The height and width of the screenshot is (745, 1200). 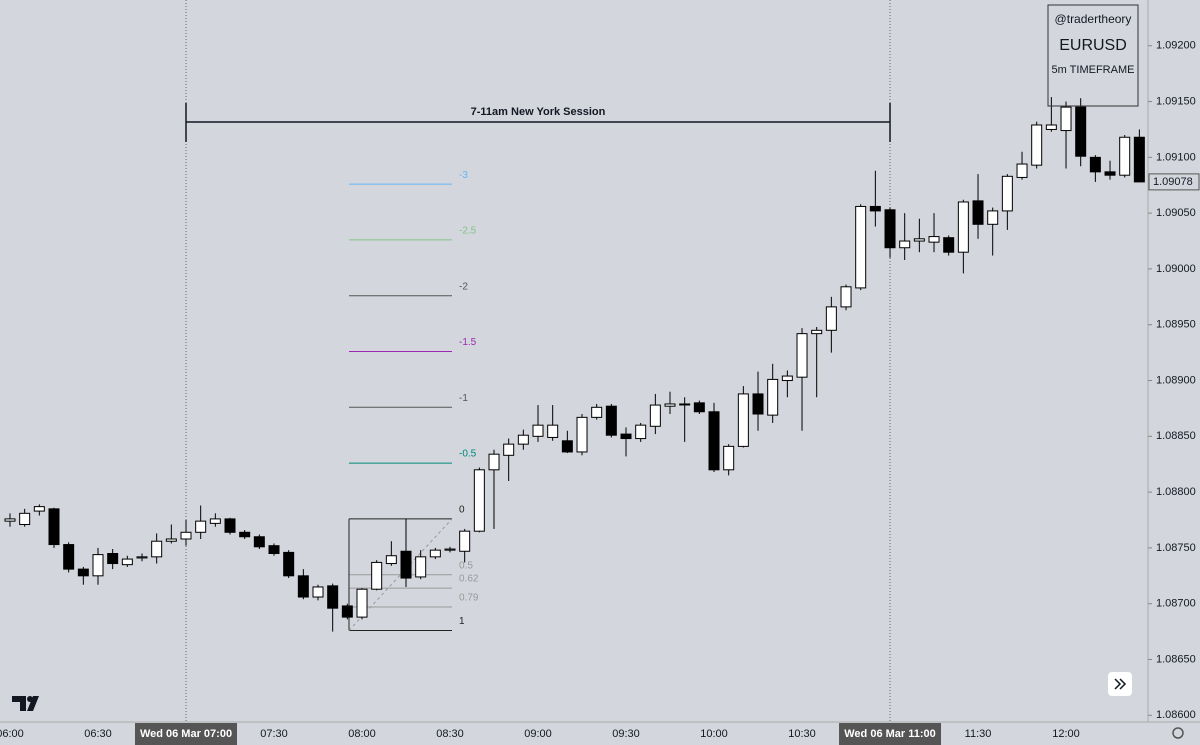 I want to click on watermark-handle: @tradertheory, so click(x=1093, y=19).